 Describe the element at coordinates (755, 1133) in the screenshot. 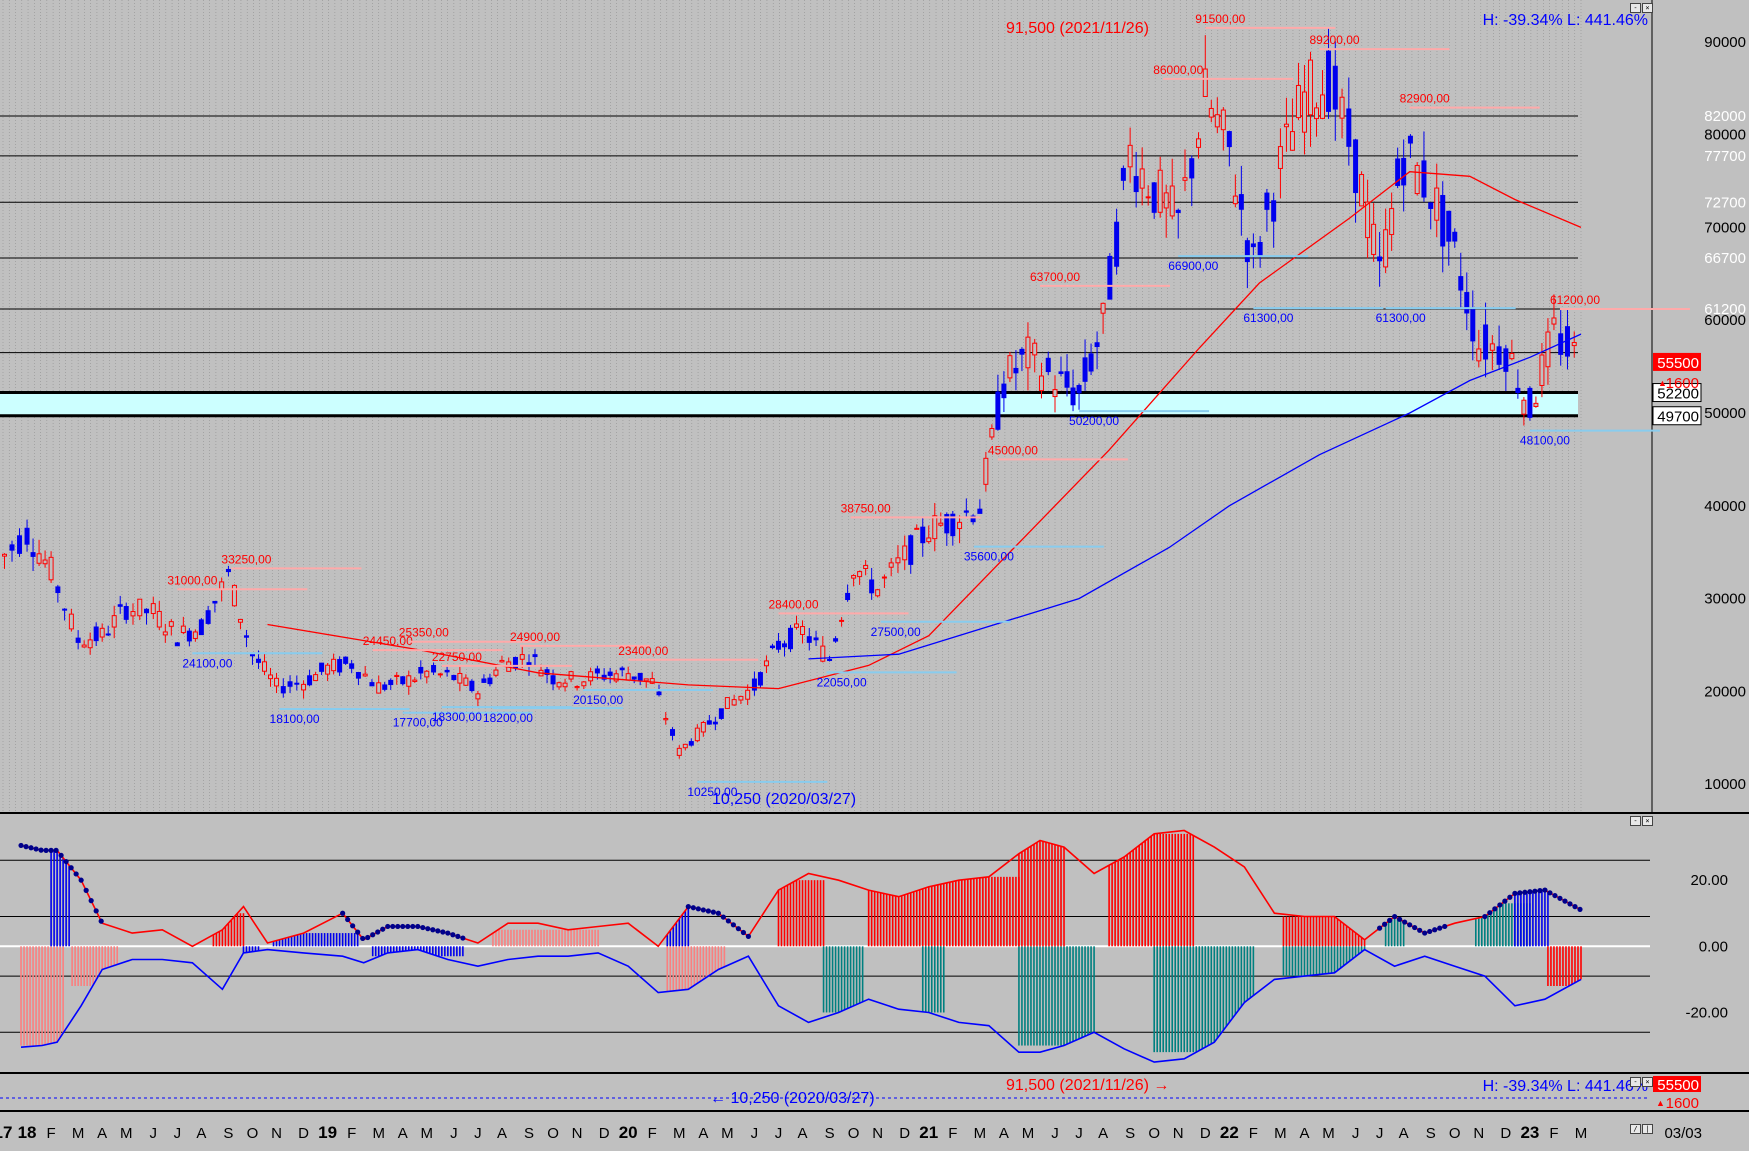

I see `time-tick-label: J` at that location.